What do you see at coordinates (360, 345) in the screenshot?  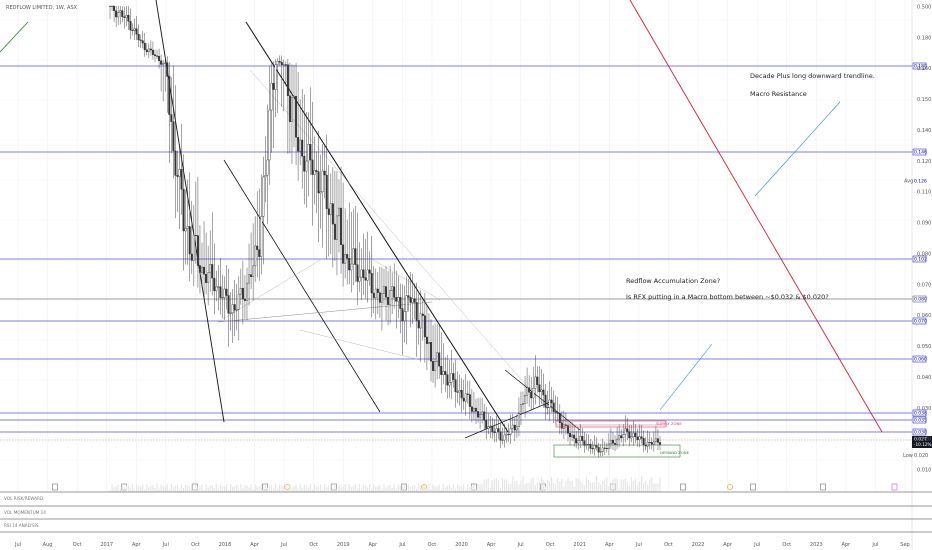 I see `thin-trendline` at bounding box center [360, 345].